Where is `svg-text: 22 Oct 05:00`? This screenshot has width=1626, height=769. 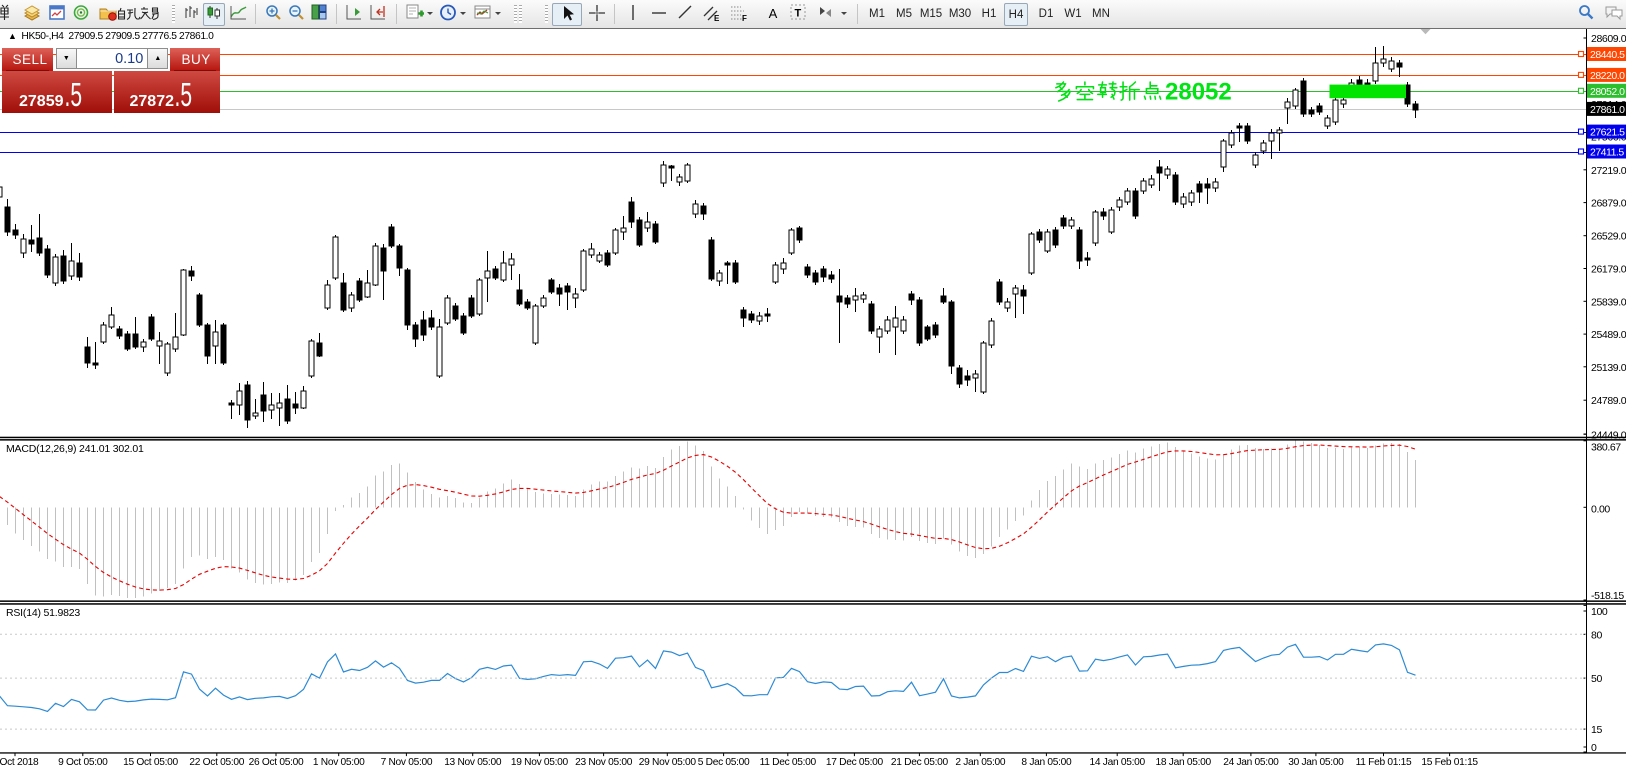
svg-text: 22 Oct 05:00 is located at coordinates (216, 762).